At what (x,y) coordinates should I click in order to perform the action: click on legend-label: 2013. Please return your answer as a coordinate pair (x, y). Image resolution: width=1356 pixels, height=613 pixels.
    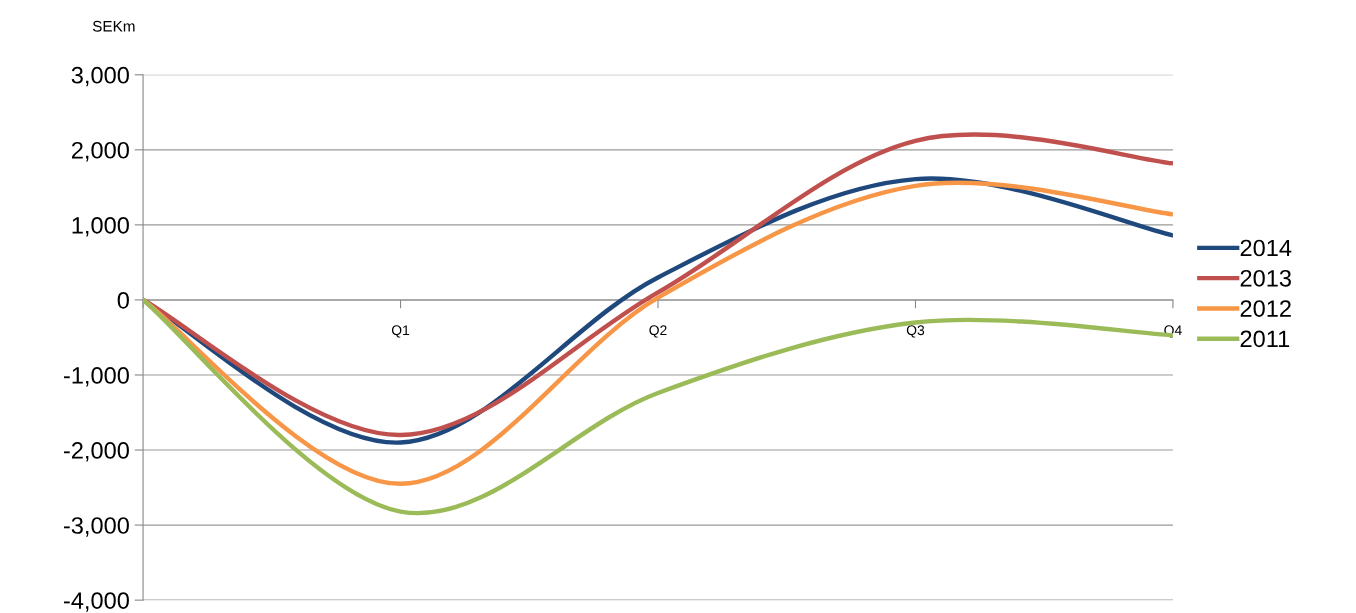
    Looking at the image, I should click on (1265, 278).